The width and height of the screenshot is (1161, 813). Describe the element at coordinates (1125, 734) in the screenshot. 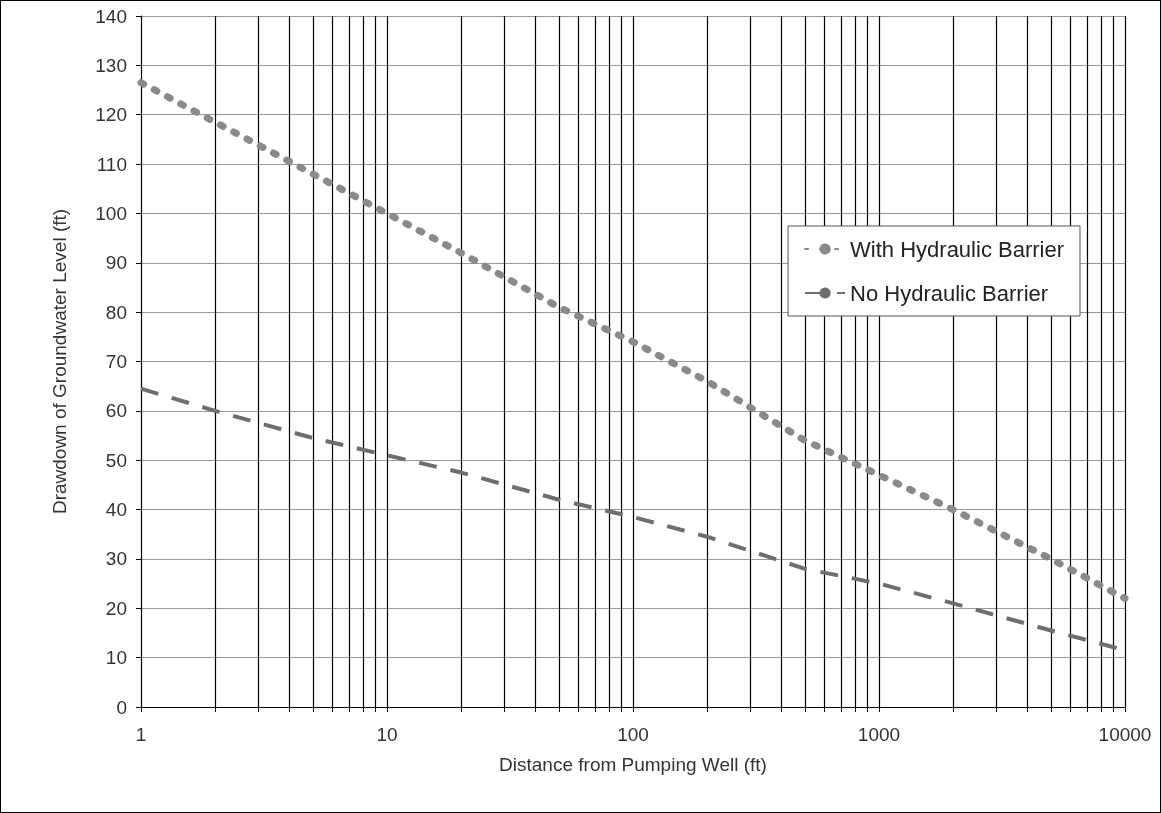

I see `x-tick-label: 10000` at that location.